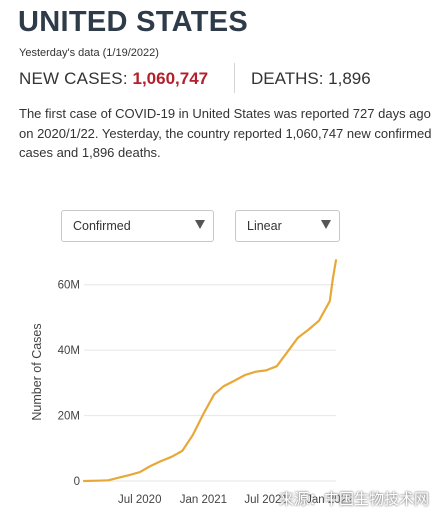 This screenshot has width=447, height=523. Describe the element at coordinates (329, 500) in the screenshot. I see `x-tick-label: Jan 2022` at that location.